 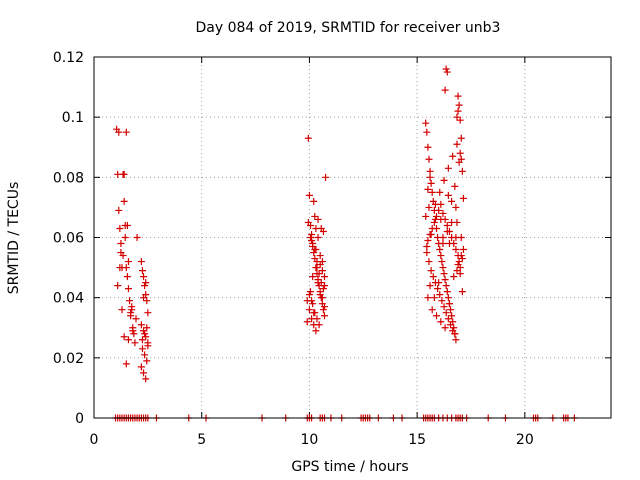 I want to click on y-tick-label: 0, so click(x=79, y=419).